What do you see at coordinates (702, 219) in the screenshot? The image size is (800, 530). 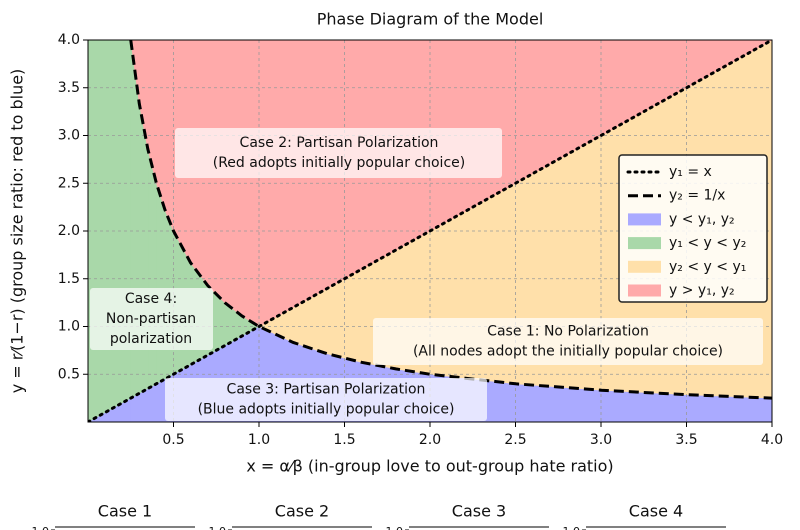 I see `legend-label: y < y₁, y₂` at bounding box center [702, 219].